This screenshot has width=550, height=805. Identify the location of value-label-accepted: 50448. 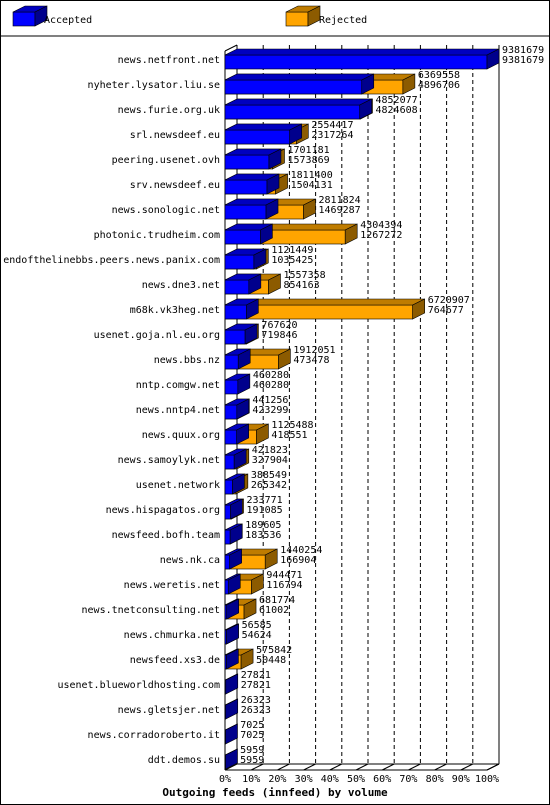
(271, 660).